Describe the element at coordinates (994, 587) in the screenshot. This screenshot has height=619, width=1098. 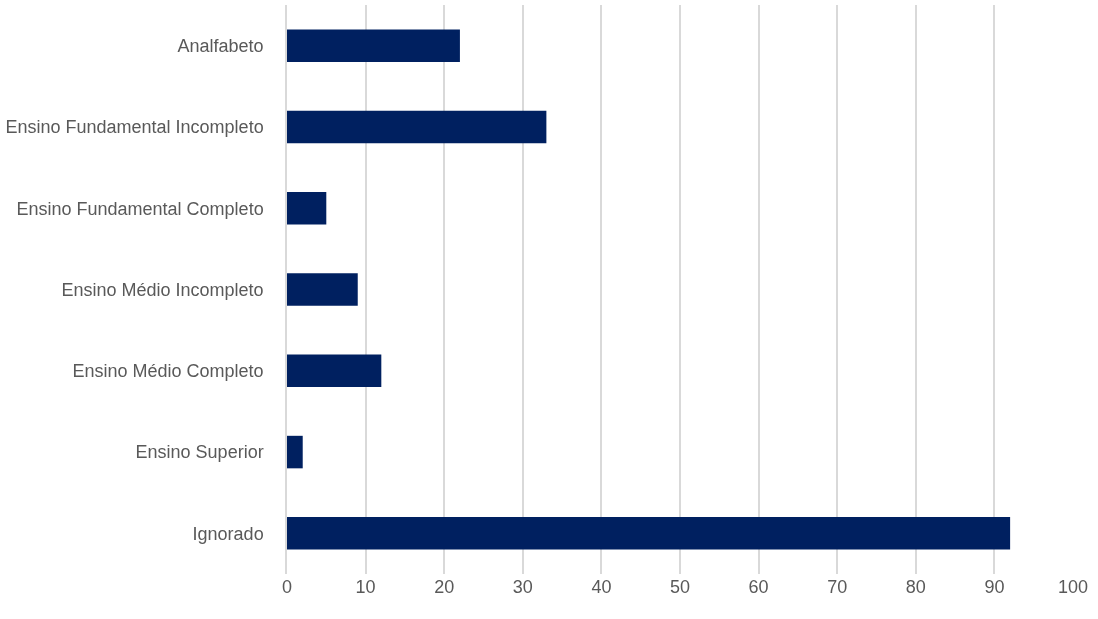
I see `x-tick-label: 90` at that location.